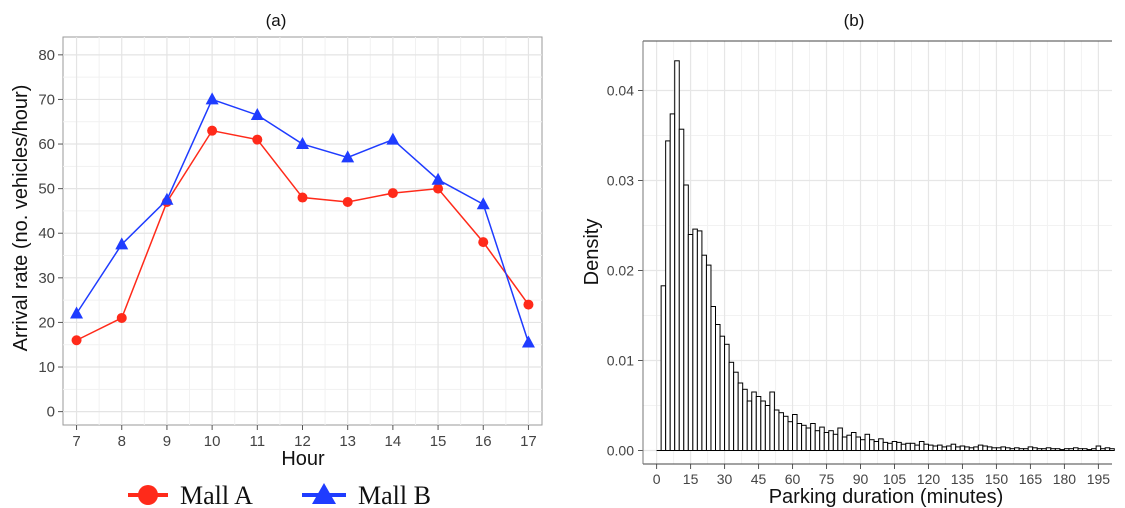 The image size is (1125, 508). What do you see at coordinates (122, 441) in the screenshot?
I see `panel-a-x-tick-label: 8` at bounding box center [122, 441].